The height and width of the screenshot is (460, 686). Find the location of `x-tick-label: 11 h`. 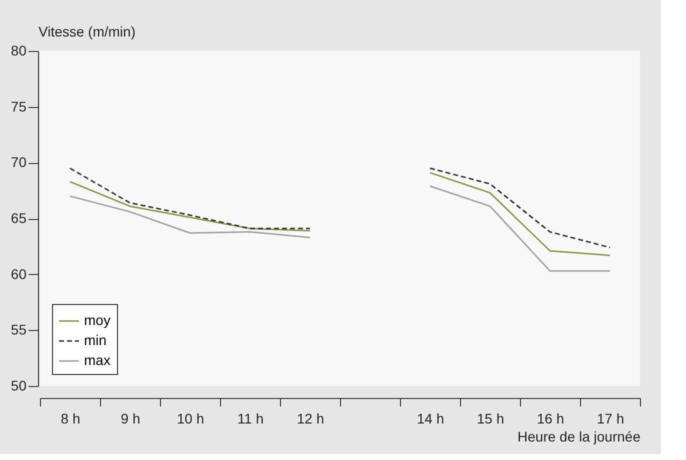

x-tick-label: 11 h is located at coordinates (250, 418).